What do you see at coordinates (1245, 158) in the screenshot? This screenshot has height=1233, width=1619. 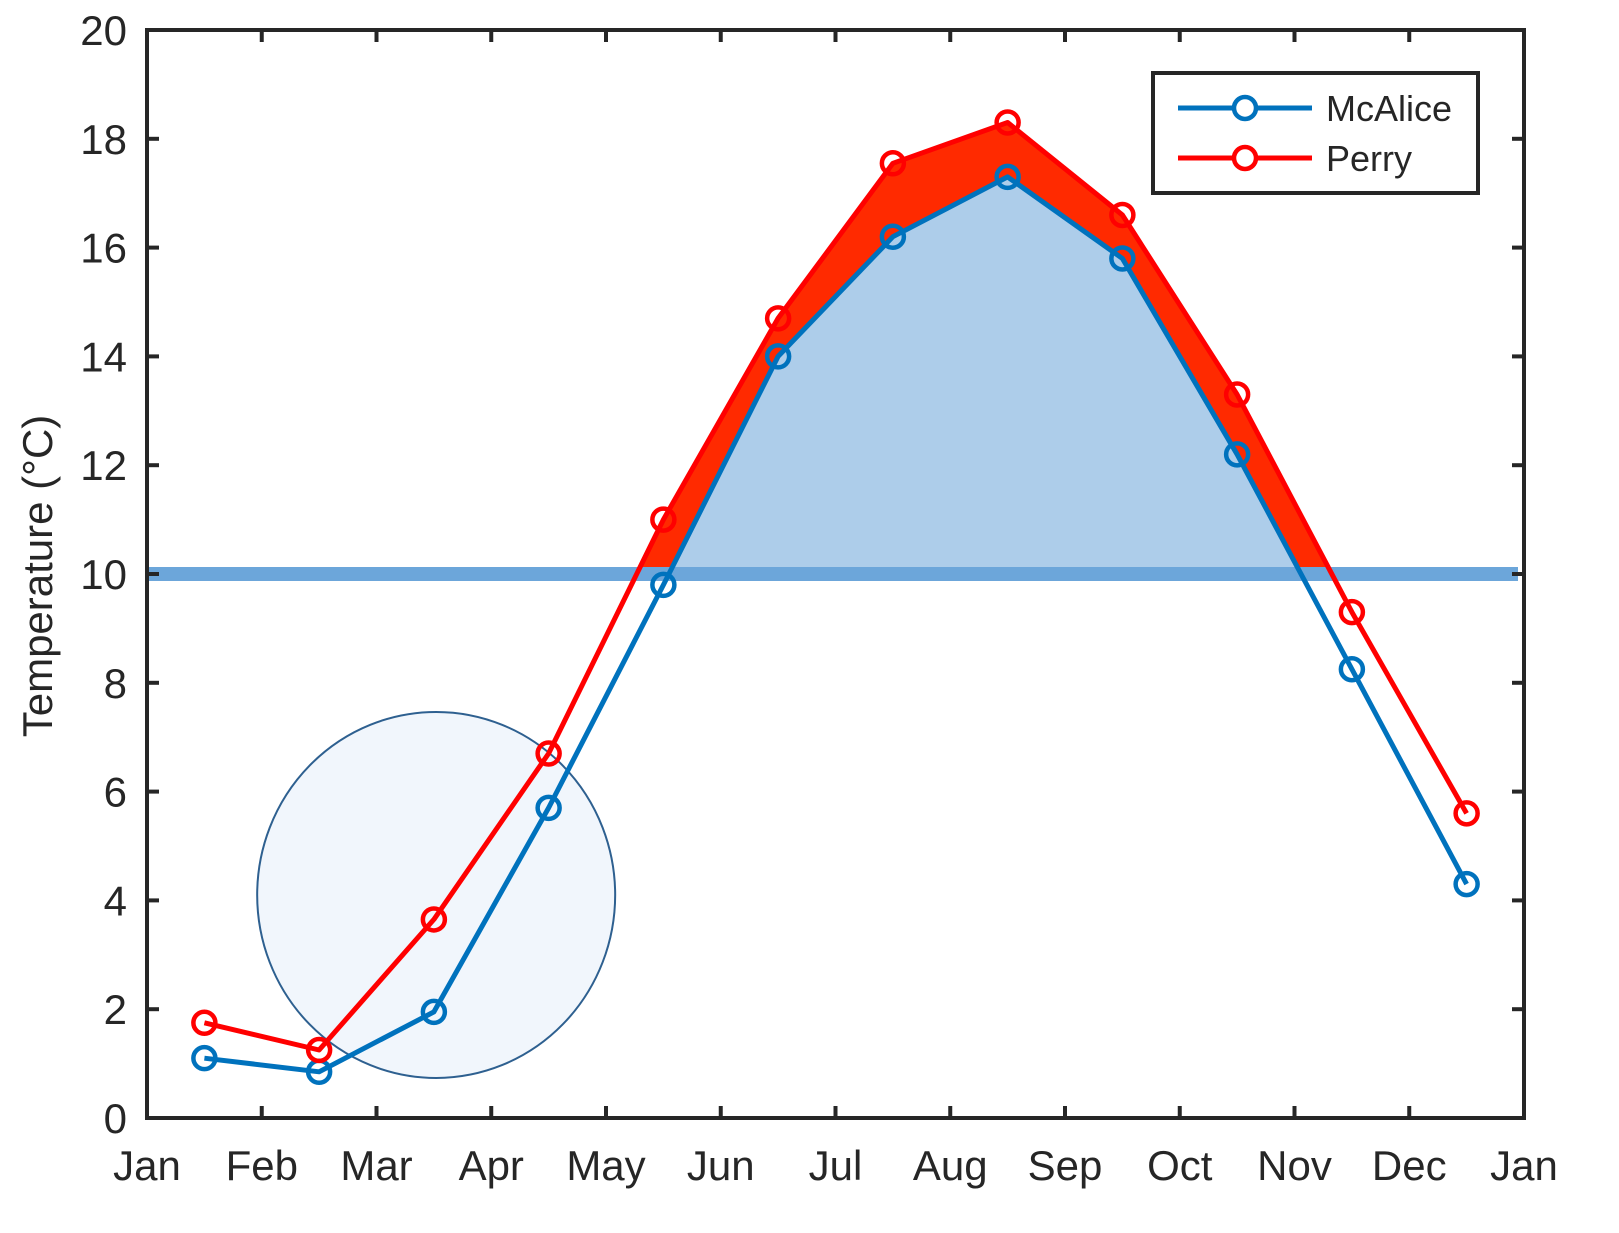 I see `legend-marker-perry` at bounding box center [1245, 158].